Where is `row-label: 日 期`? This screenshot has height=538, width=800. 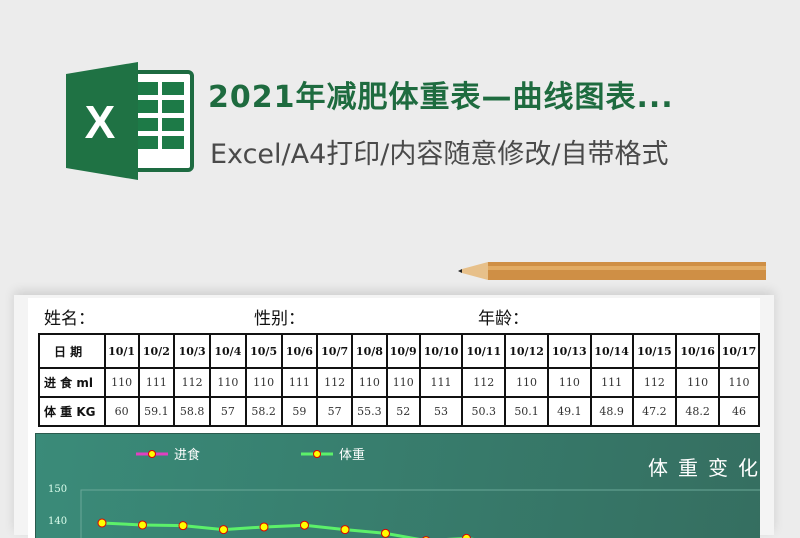 row-label: 日 期 is located at coordinates (72, 351).